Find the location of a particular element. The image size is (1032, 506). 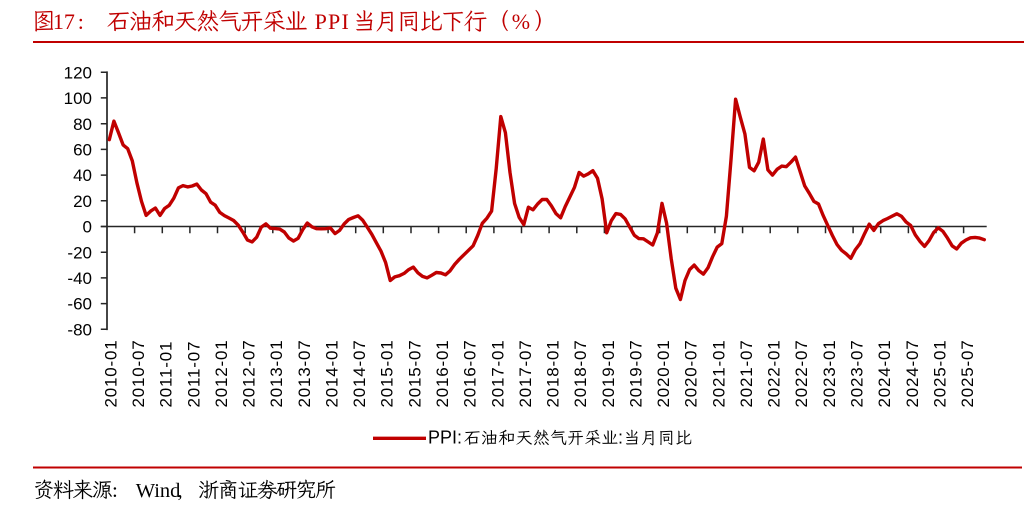

svg-text: 2016-07 is located at coordinates (470, 374).